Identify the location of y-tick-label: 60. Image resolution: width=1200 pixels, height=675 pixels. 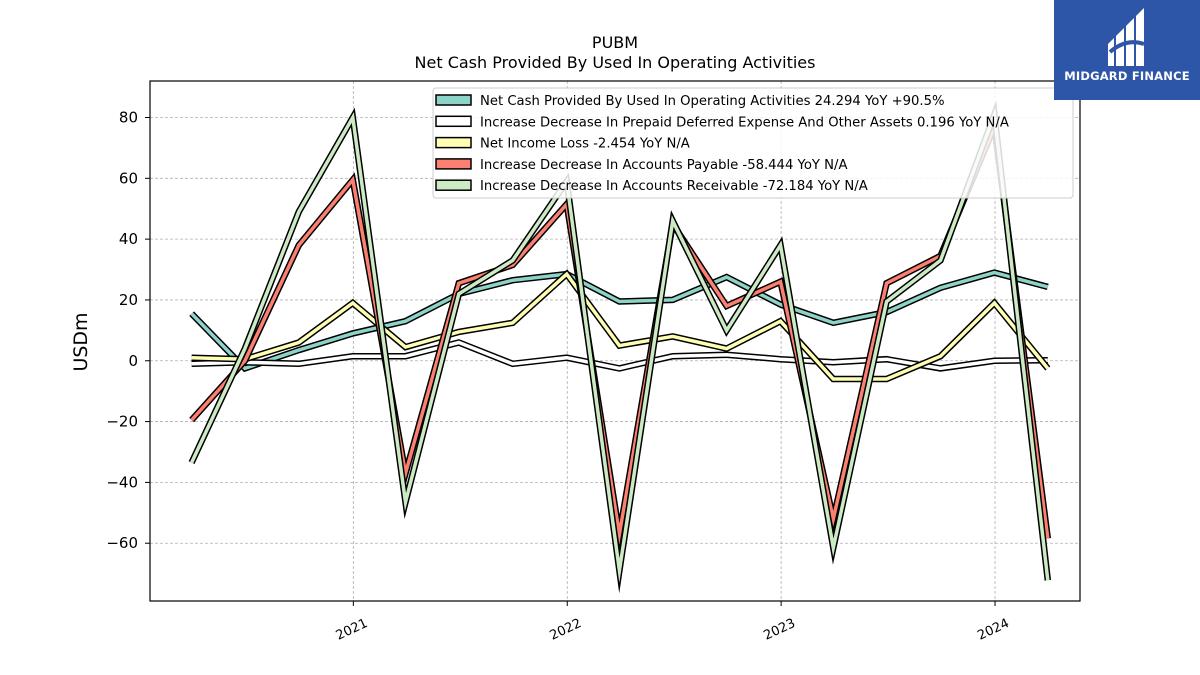
(128, 178).